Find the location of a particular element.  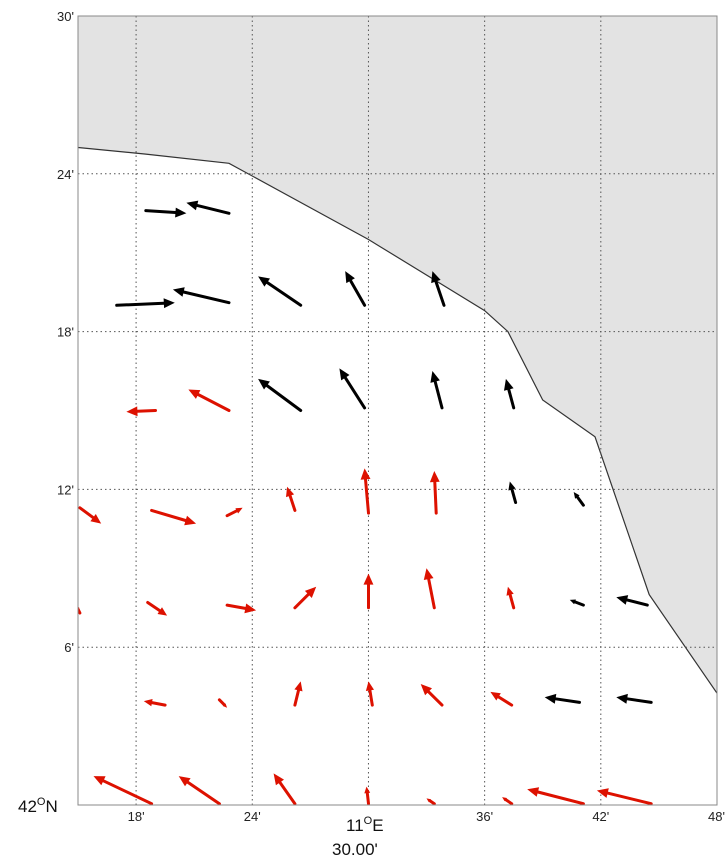

longitude-tick-labels: 18' 24' 36' 42' 48' is located at coordinates (426, 816).